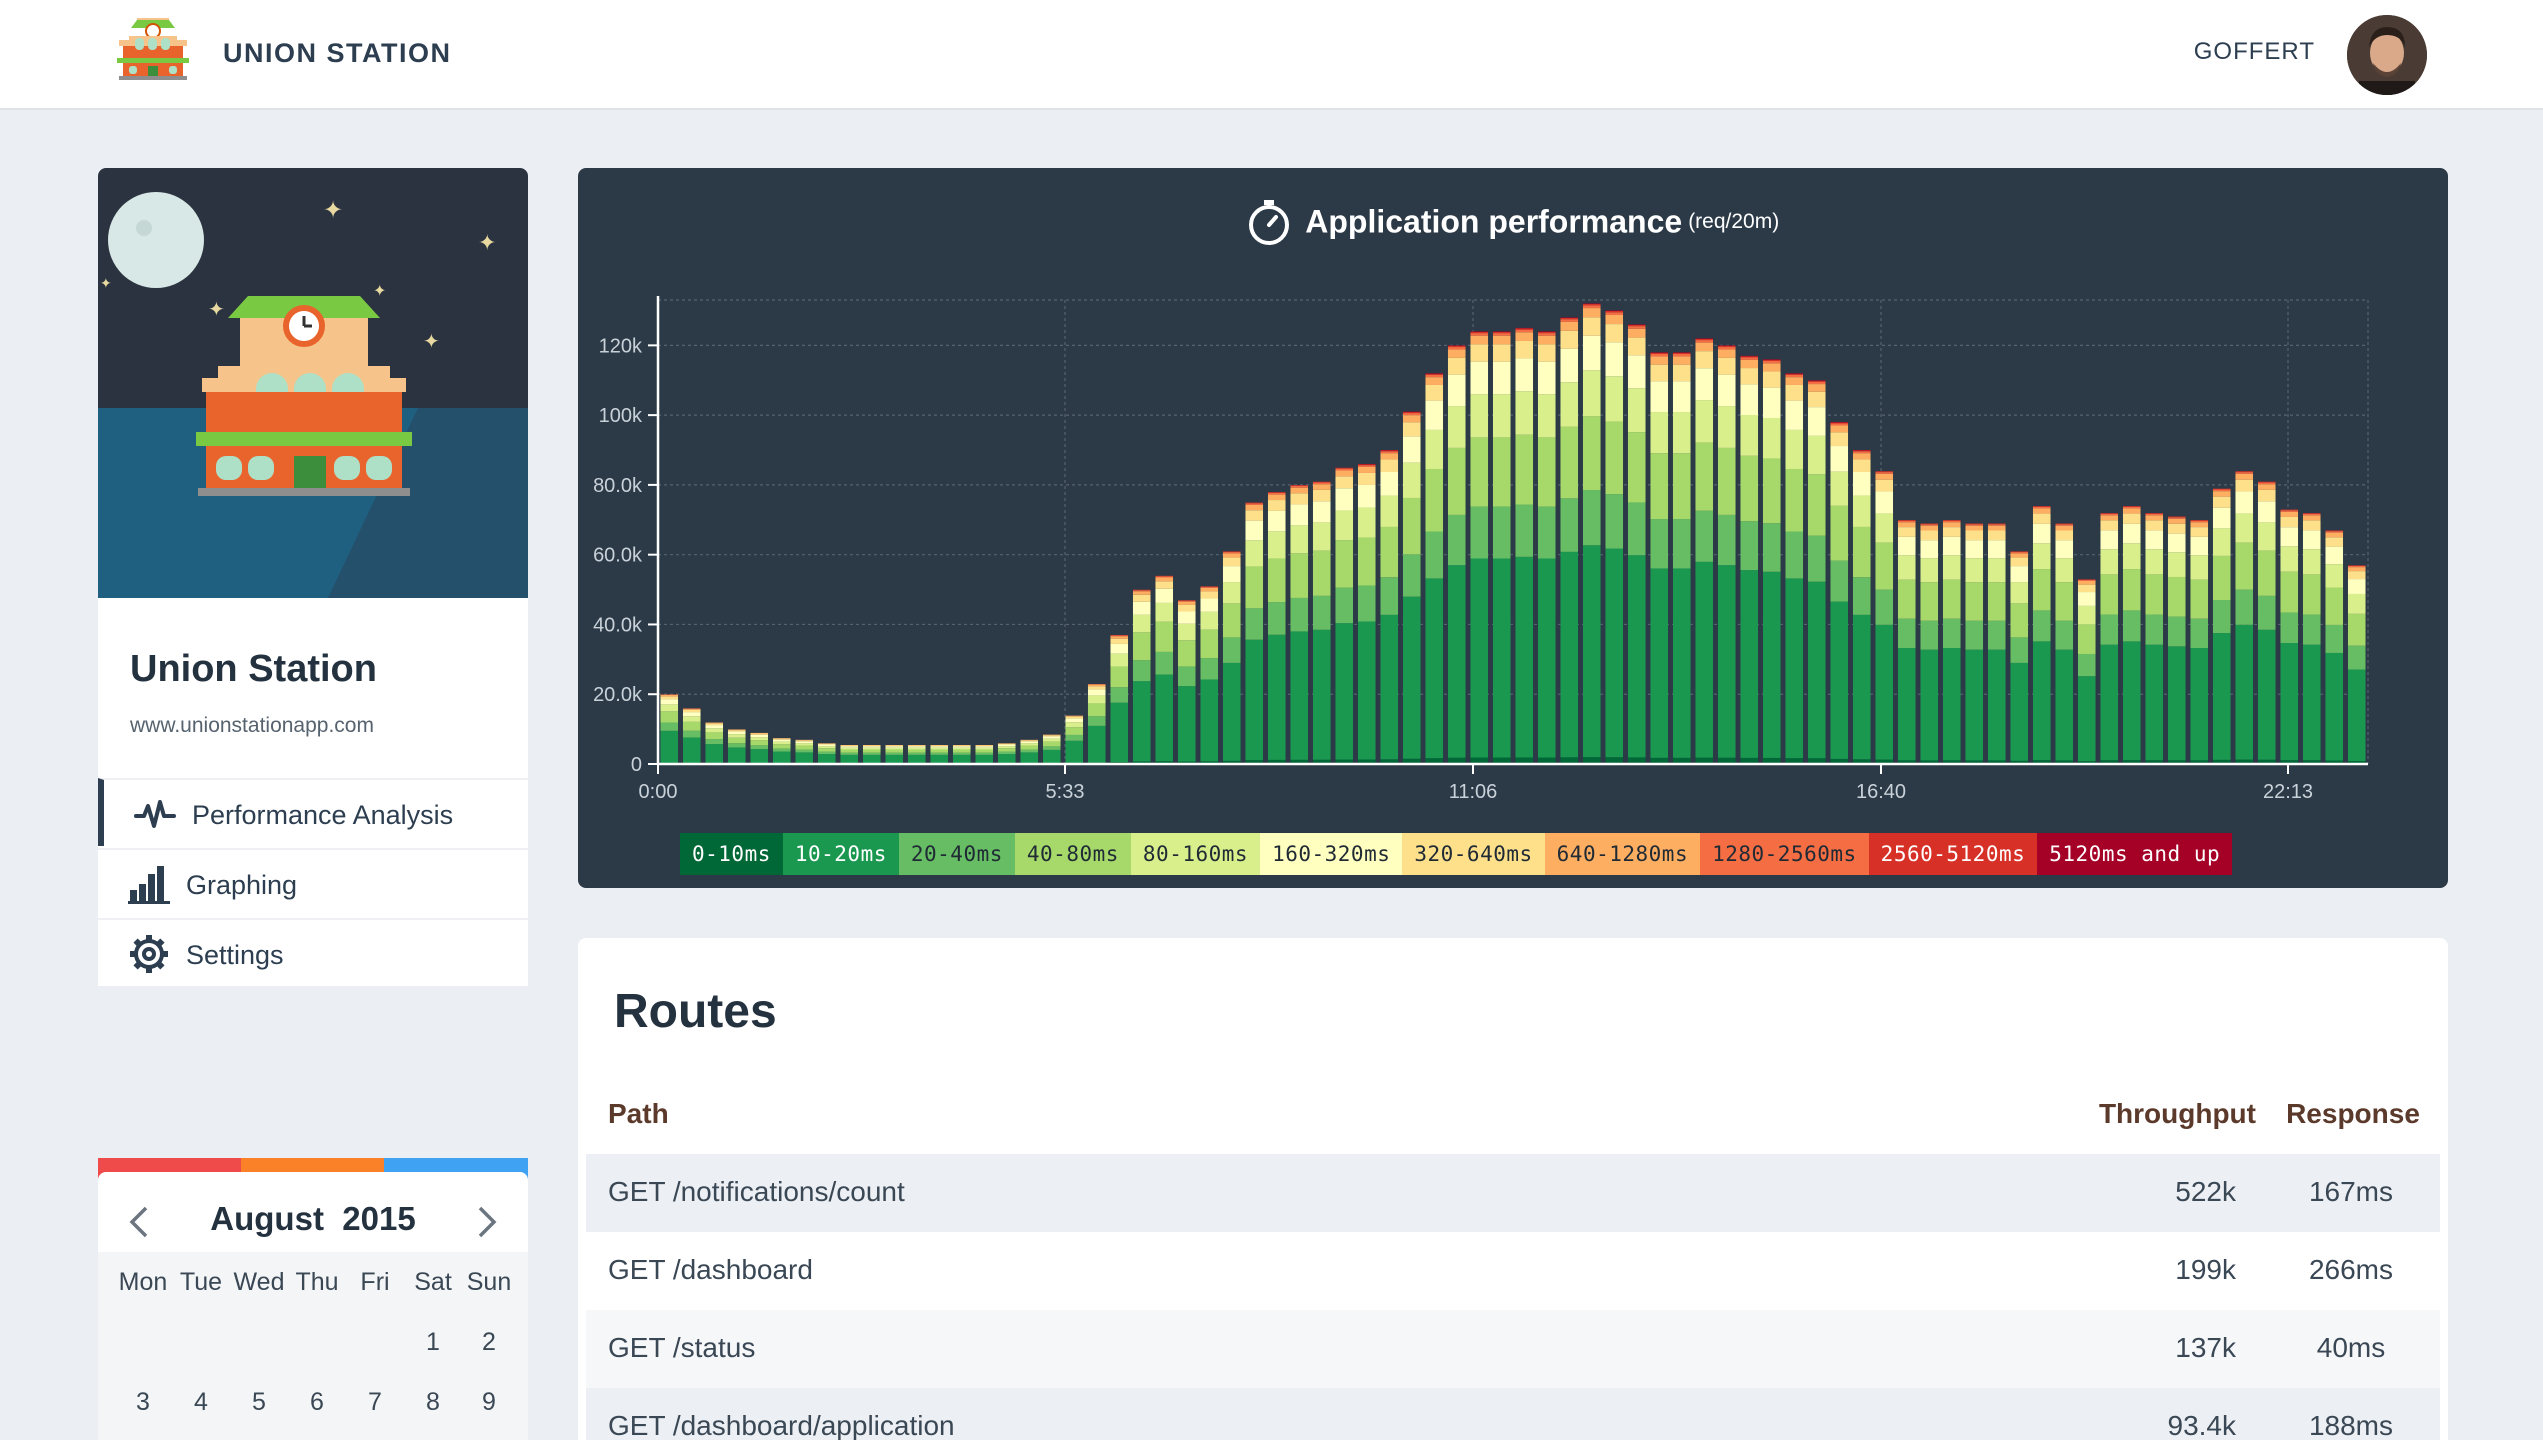 This screenshot has width=2543, height=1440. Describe the element at coordinates (2135, 854) in the screenshot. I see `legend-item: 5120ms and up` at that location.